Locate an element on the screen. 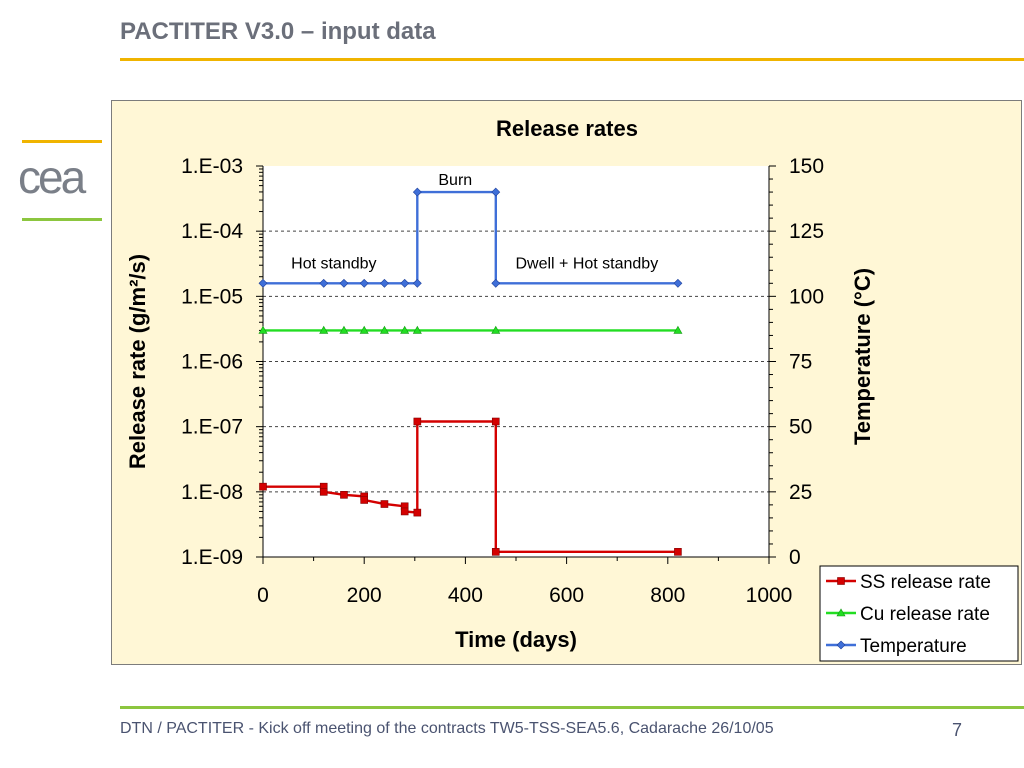  x-tick-label: 600 is located at coordinates (566, 595).